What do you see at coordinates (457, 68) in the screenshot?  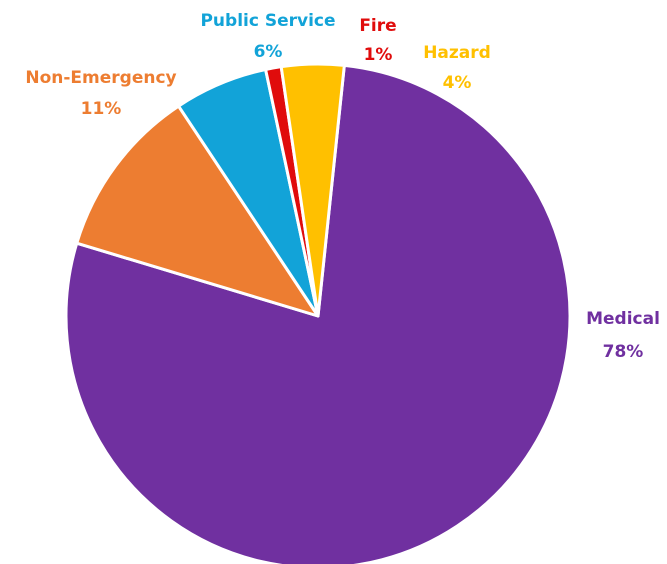 I see `label-hazard: Hazard 4%` at bounding box center [457, 68].